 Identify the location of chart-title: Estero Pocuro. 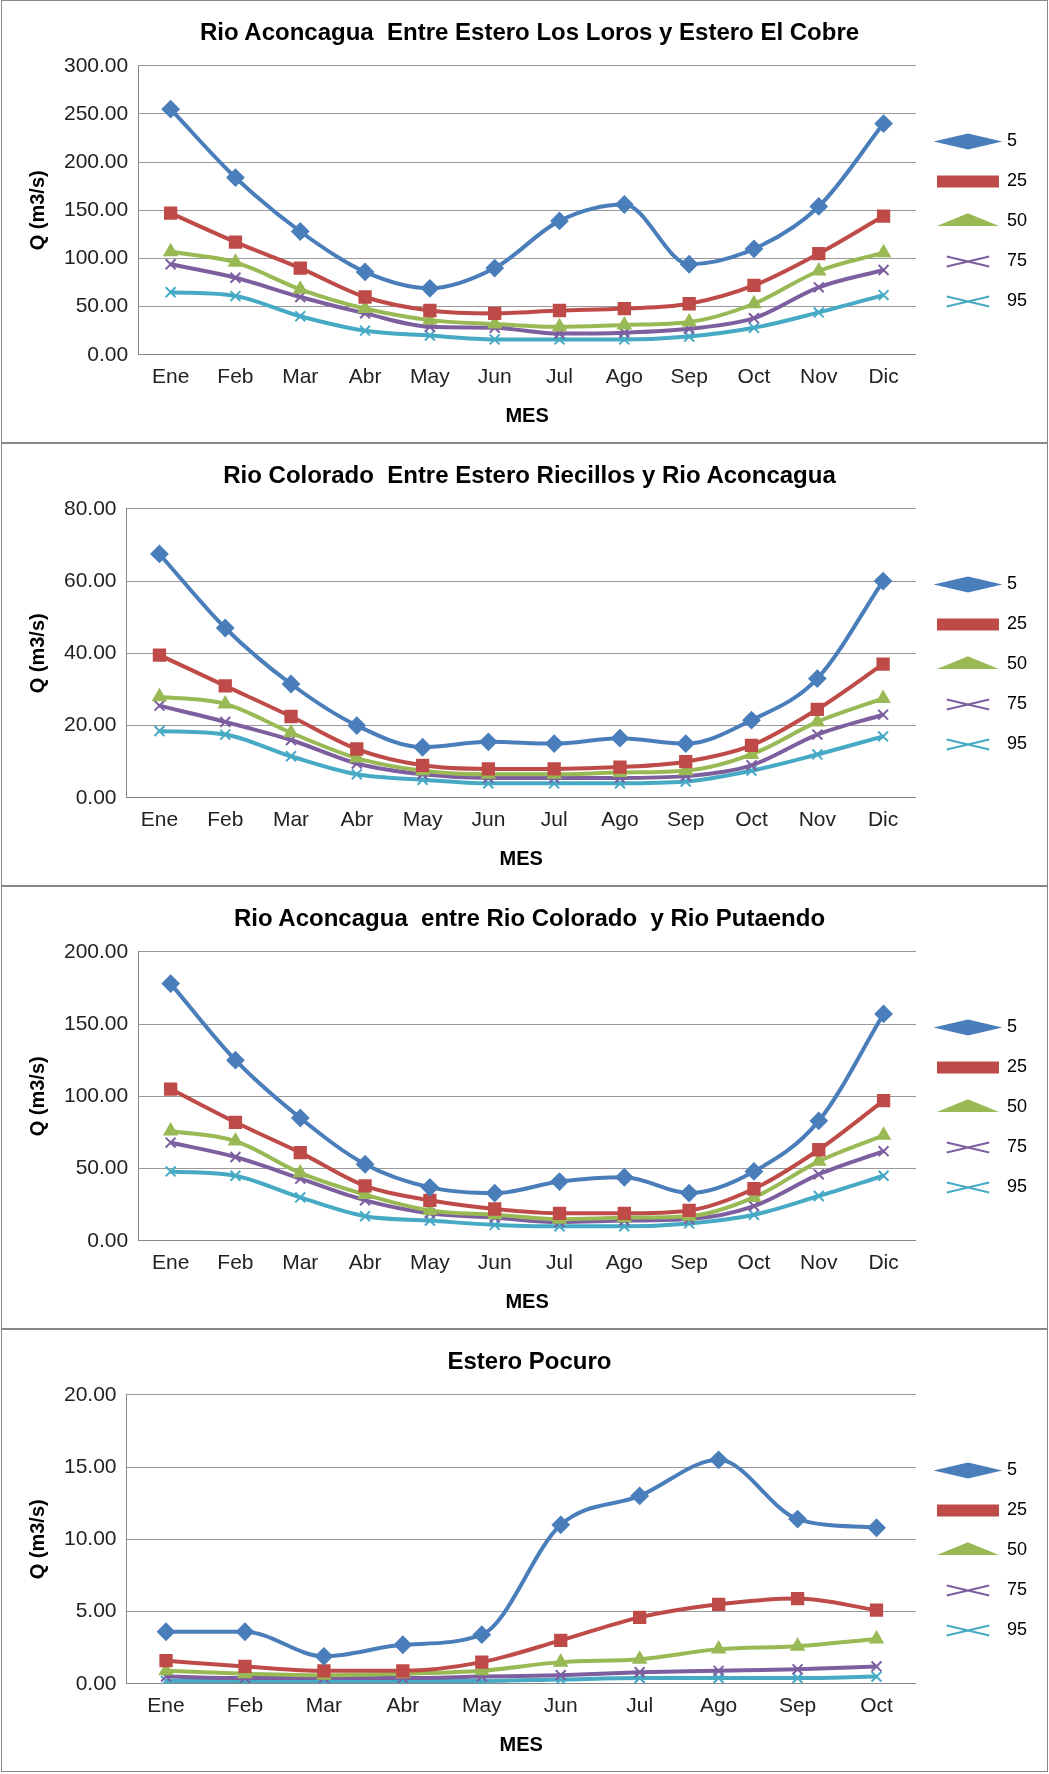
(529, 1361).